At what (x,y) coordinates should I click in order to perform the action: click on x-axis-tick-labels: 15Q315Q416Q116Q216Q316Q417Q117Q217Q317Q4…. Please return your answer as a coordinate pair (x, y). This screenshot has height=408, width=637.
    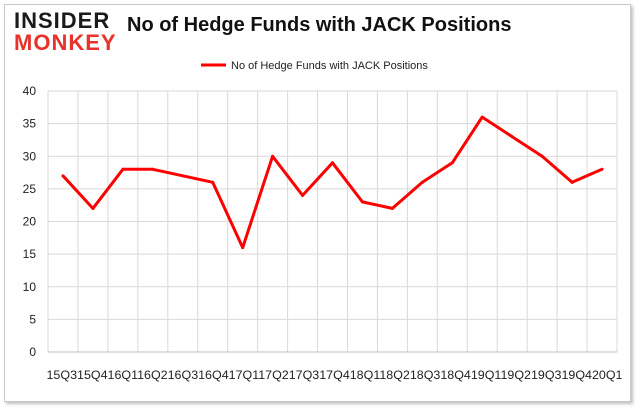
    Looking at the image, I should click on (335, 375).